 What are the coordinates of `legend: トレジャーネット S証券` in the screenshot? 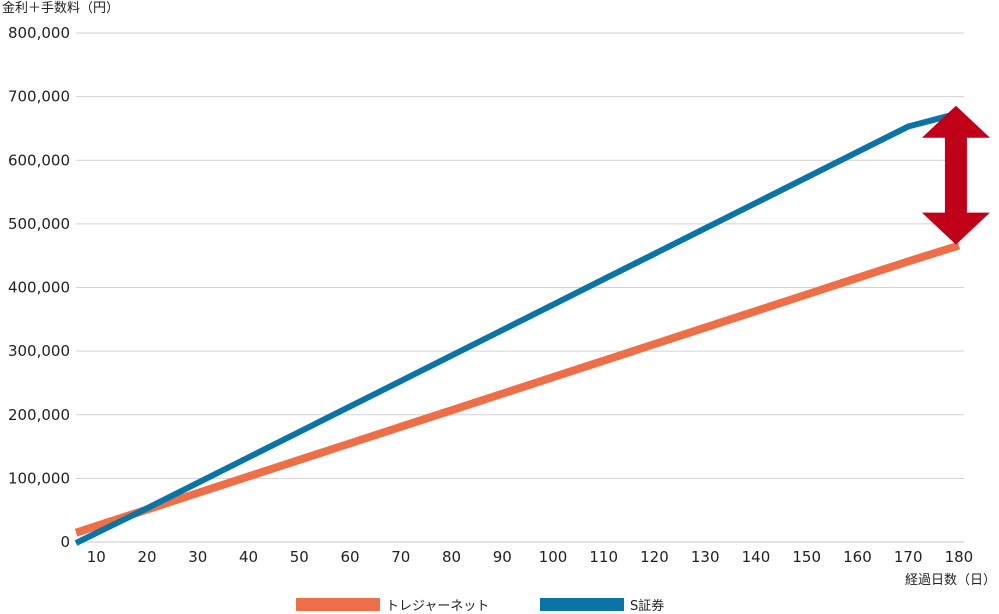 It's located at (499, 604).